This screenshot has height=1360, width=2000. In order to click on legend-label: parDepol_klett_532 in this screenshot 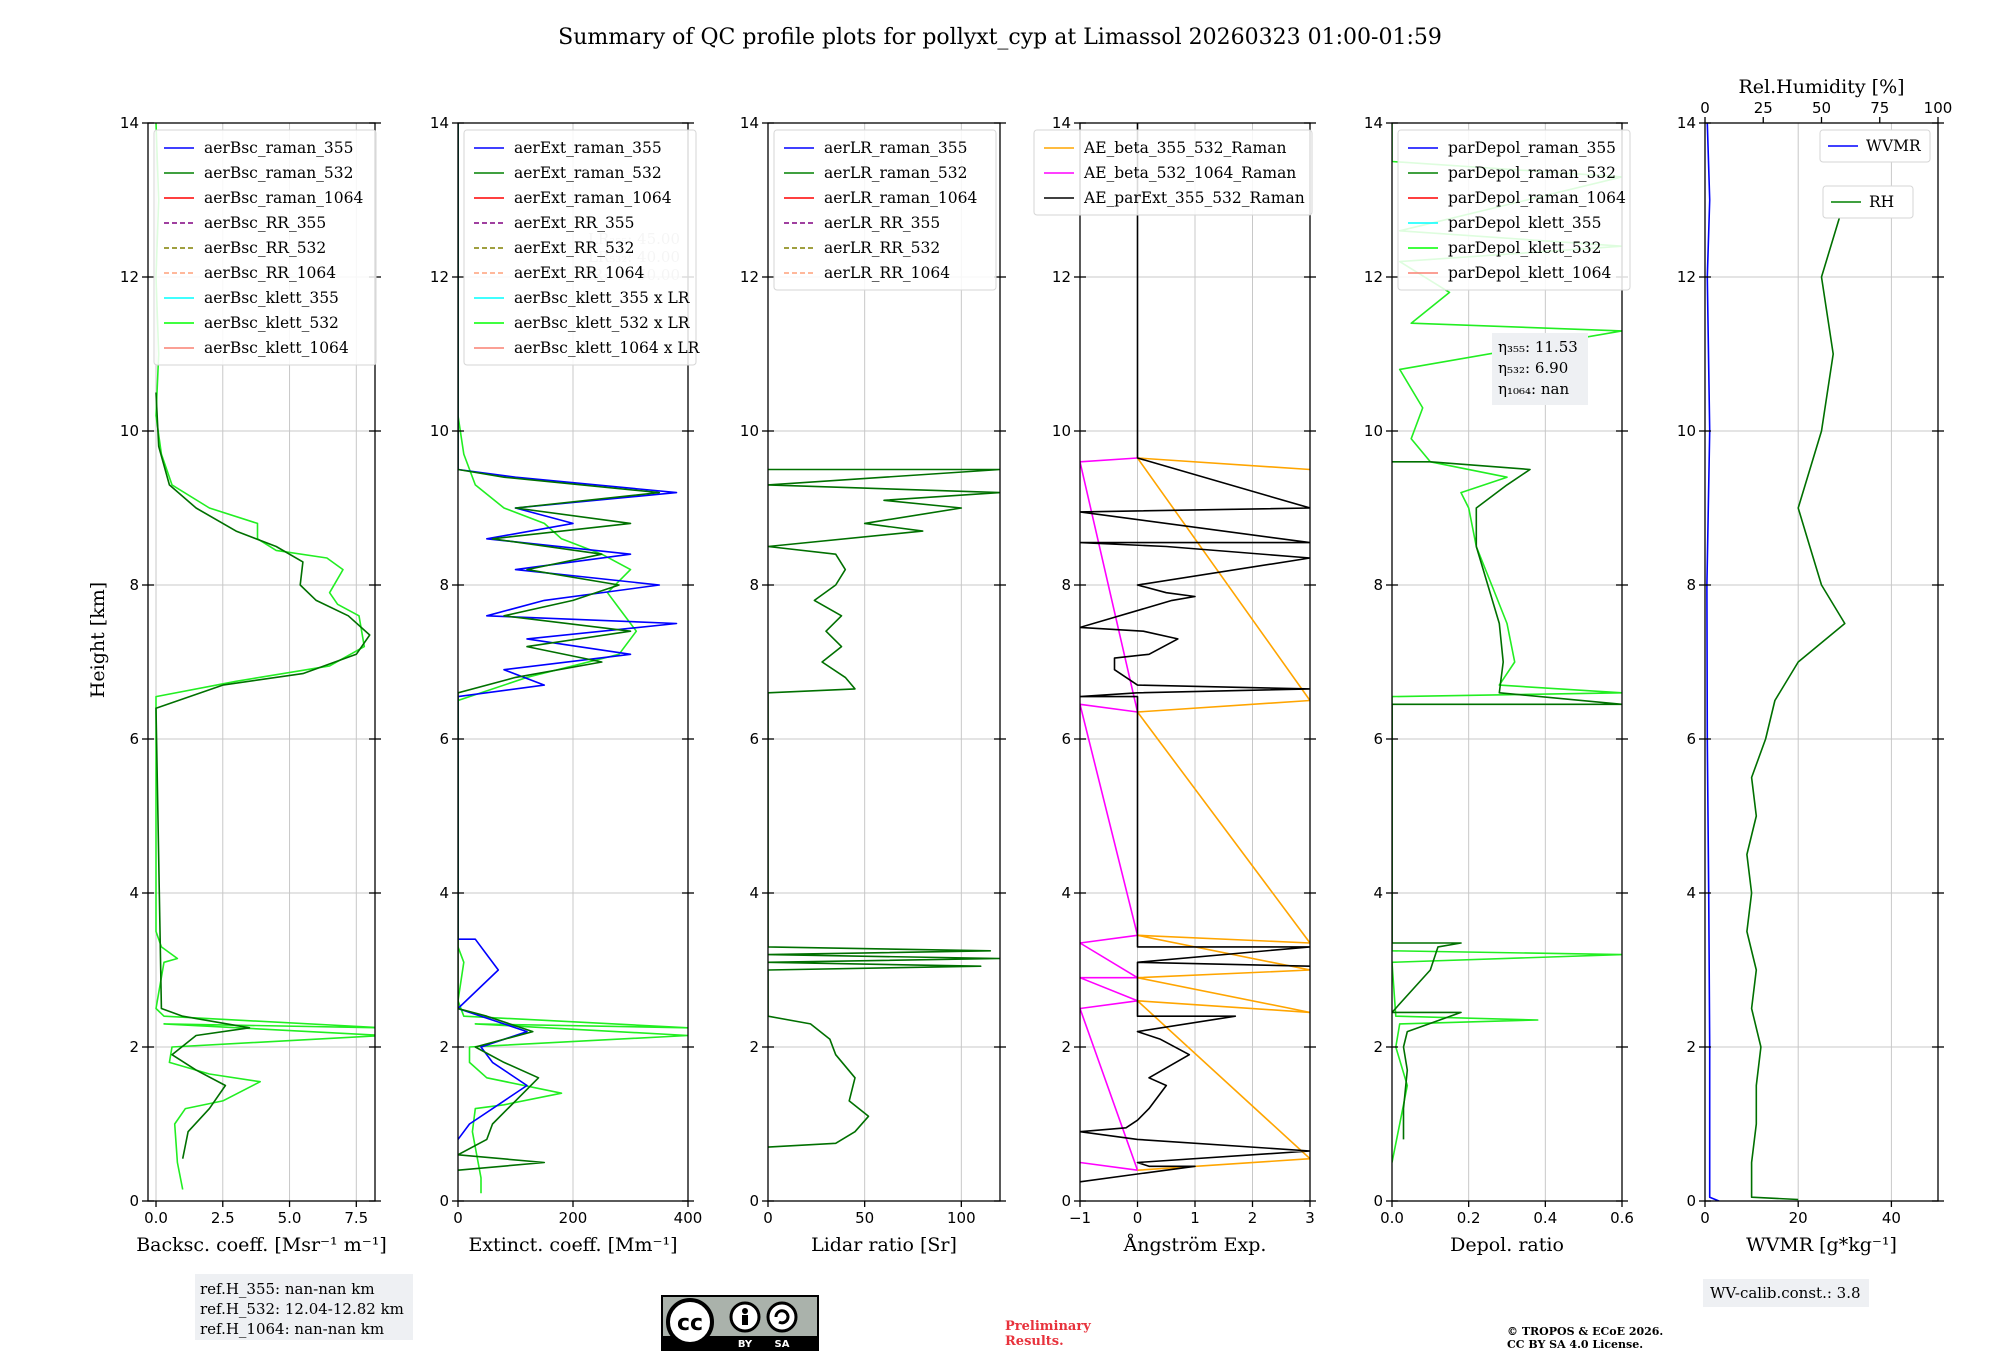, I will do `click(1524, 248)`.